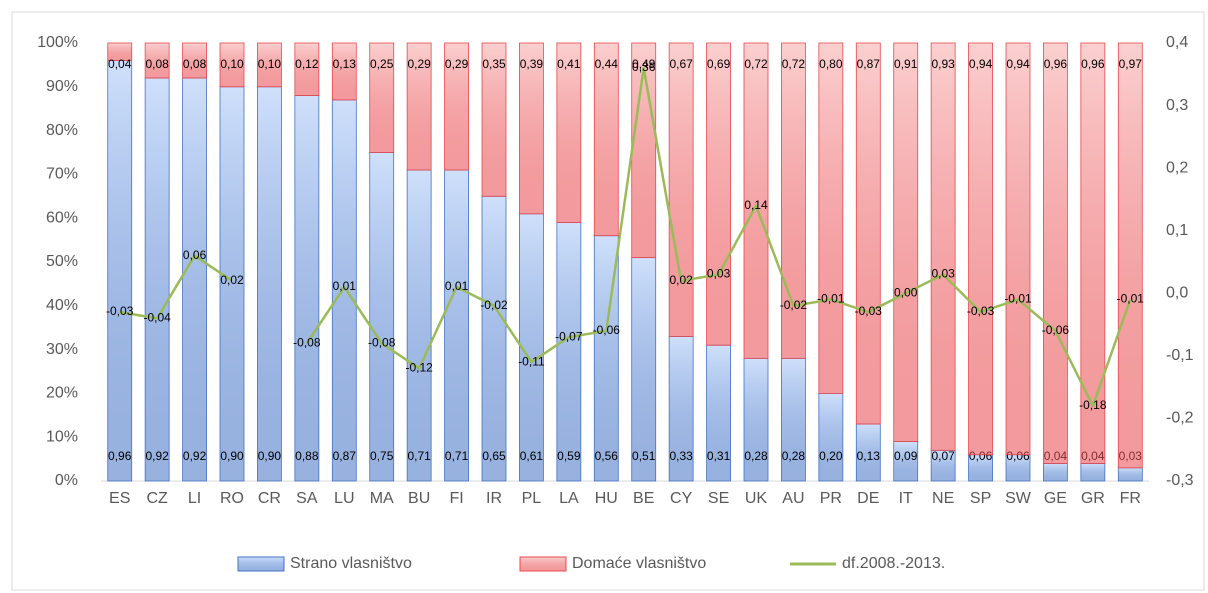 The image size is (1208, 593). Describe the element at coordinates (831, 456) in the screenshot. I see `data-label: 0,20` at that location.